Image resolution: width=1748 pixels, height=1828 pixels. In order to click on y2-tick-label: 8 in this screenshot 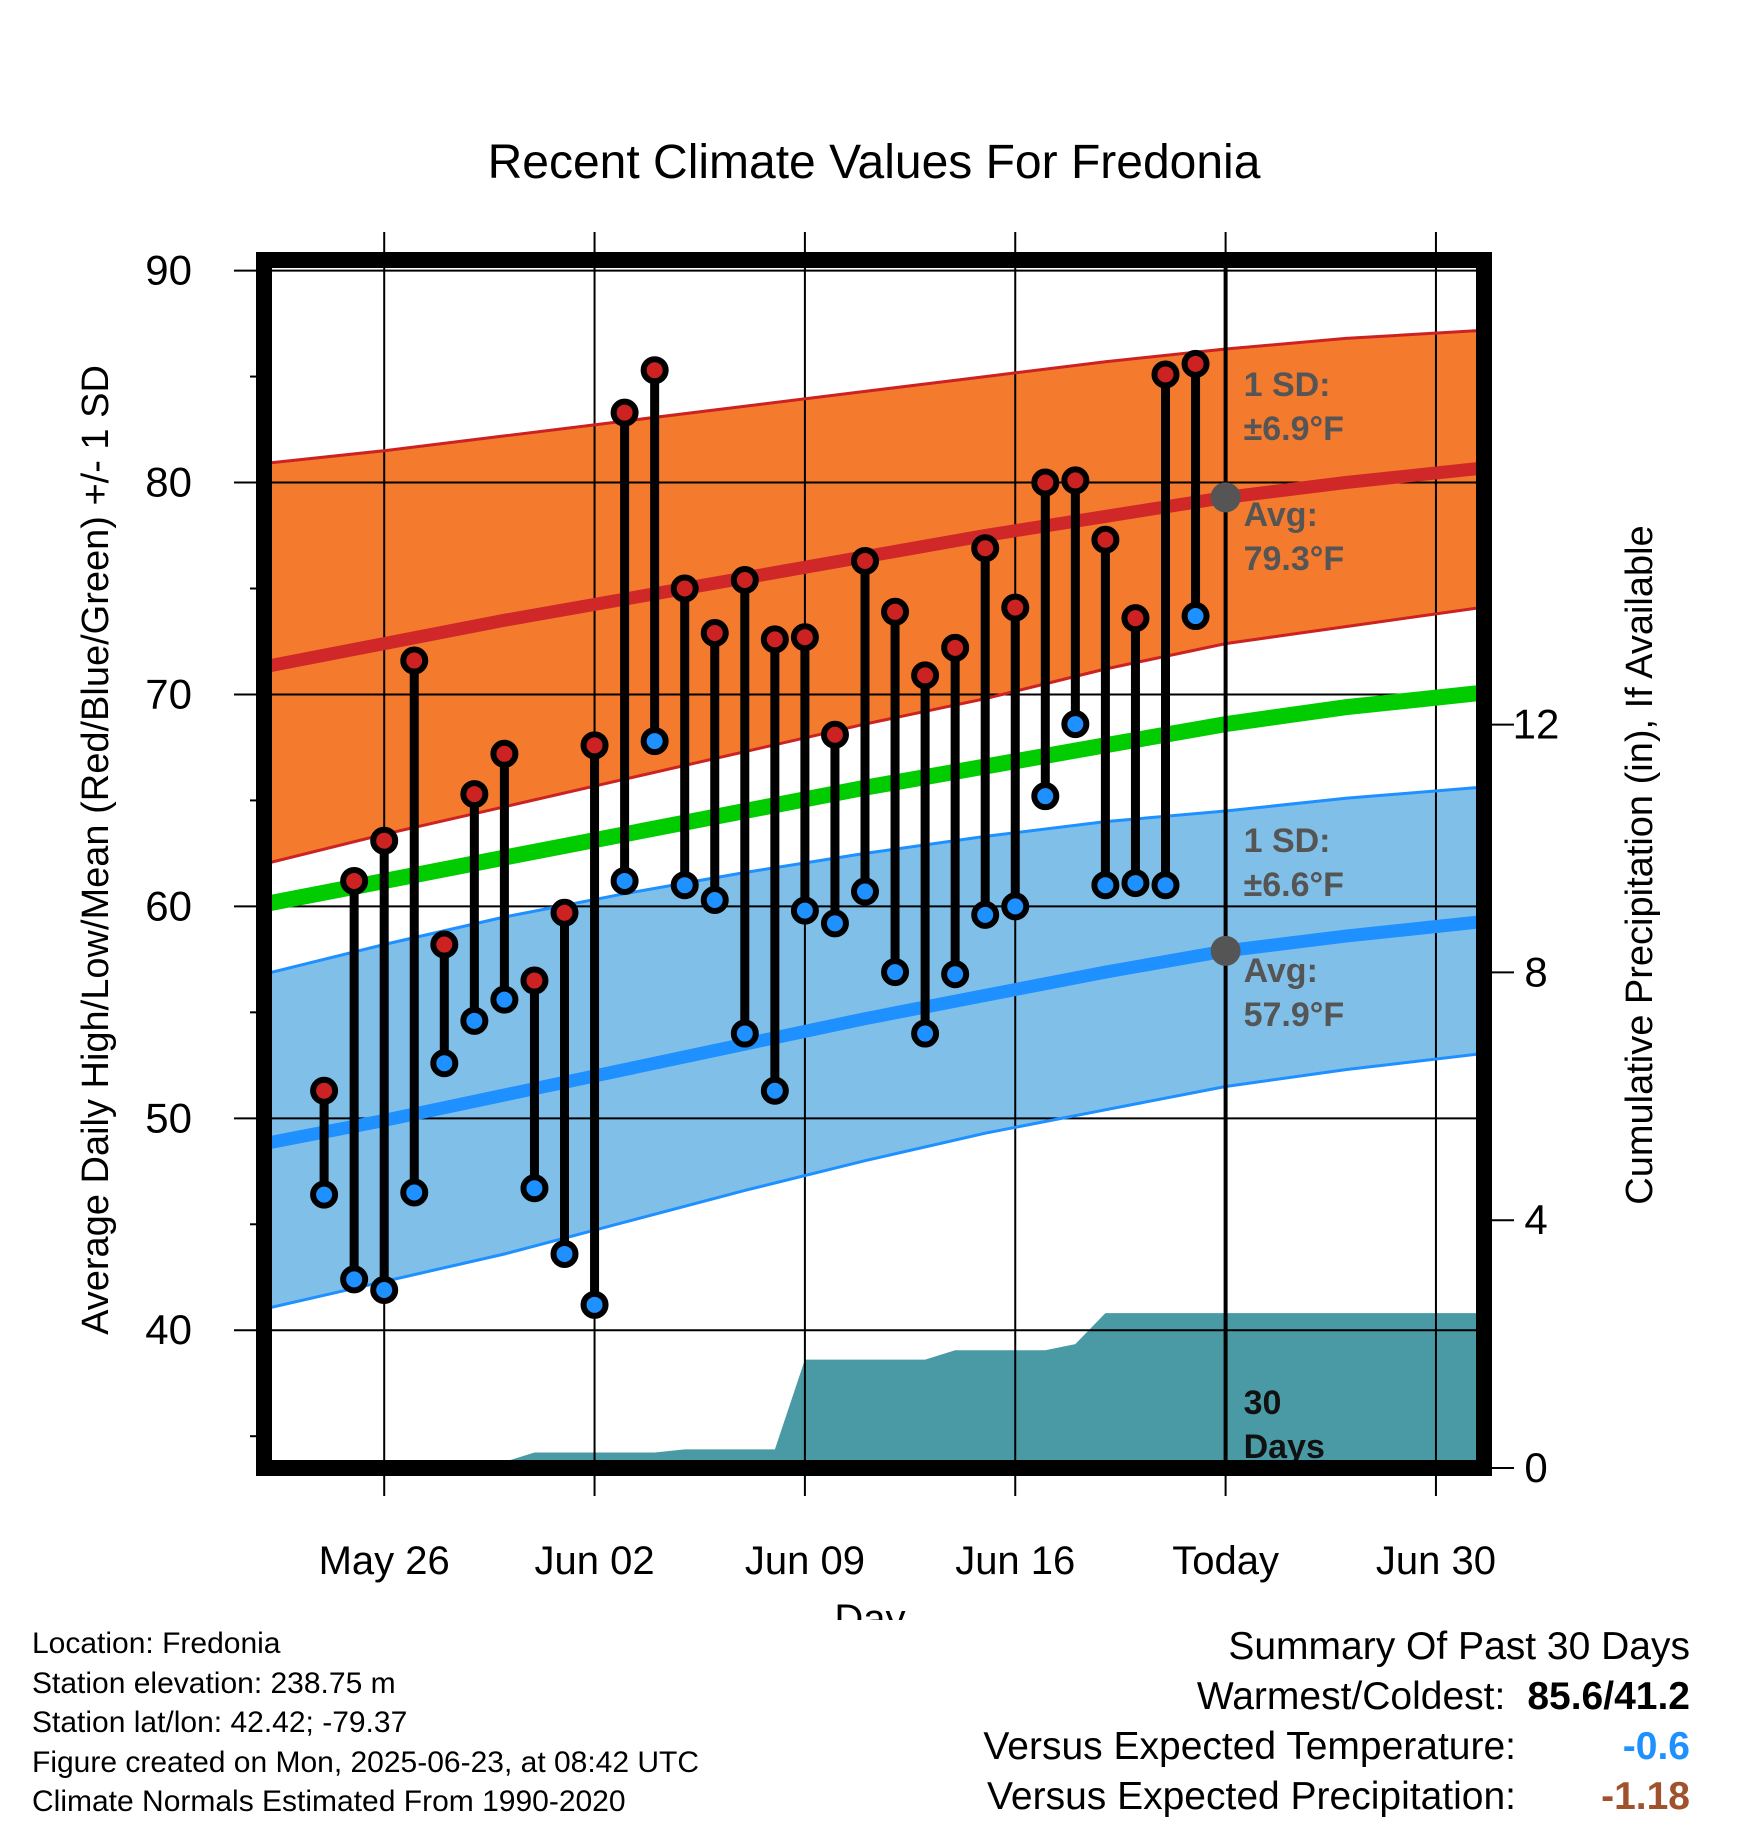, I will do `click(1535, 971)`.